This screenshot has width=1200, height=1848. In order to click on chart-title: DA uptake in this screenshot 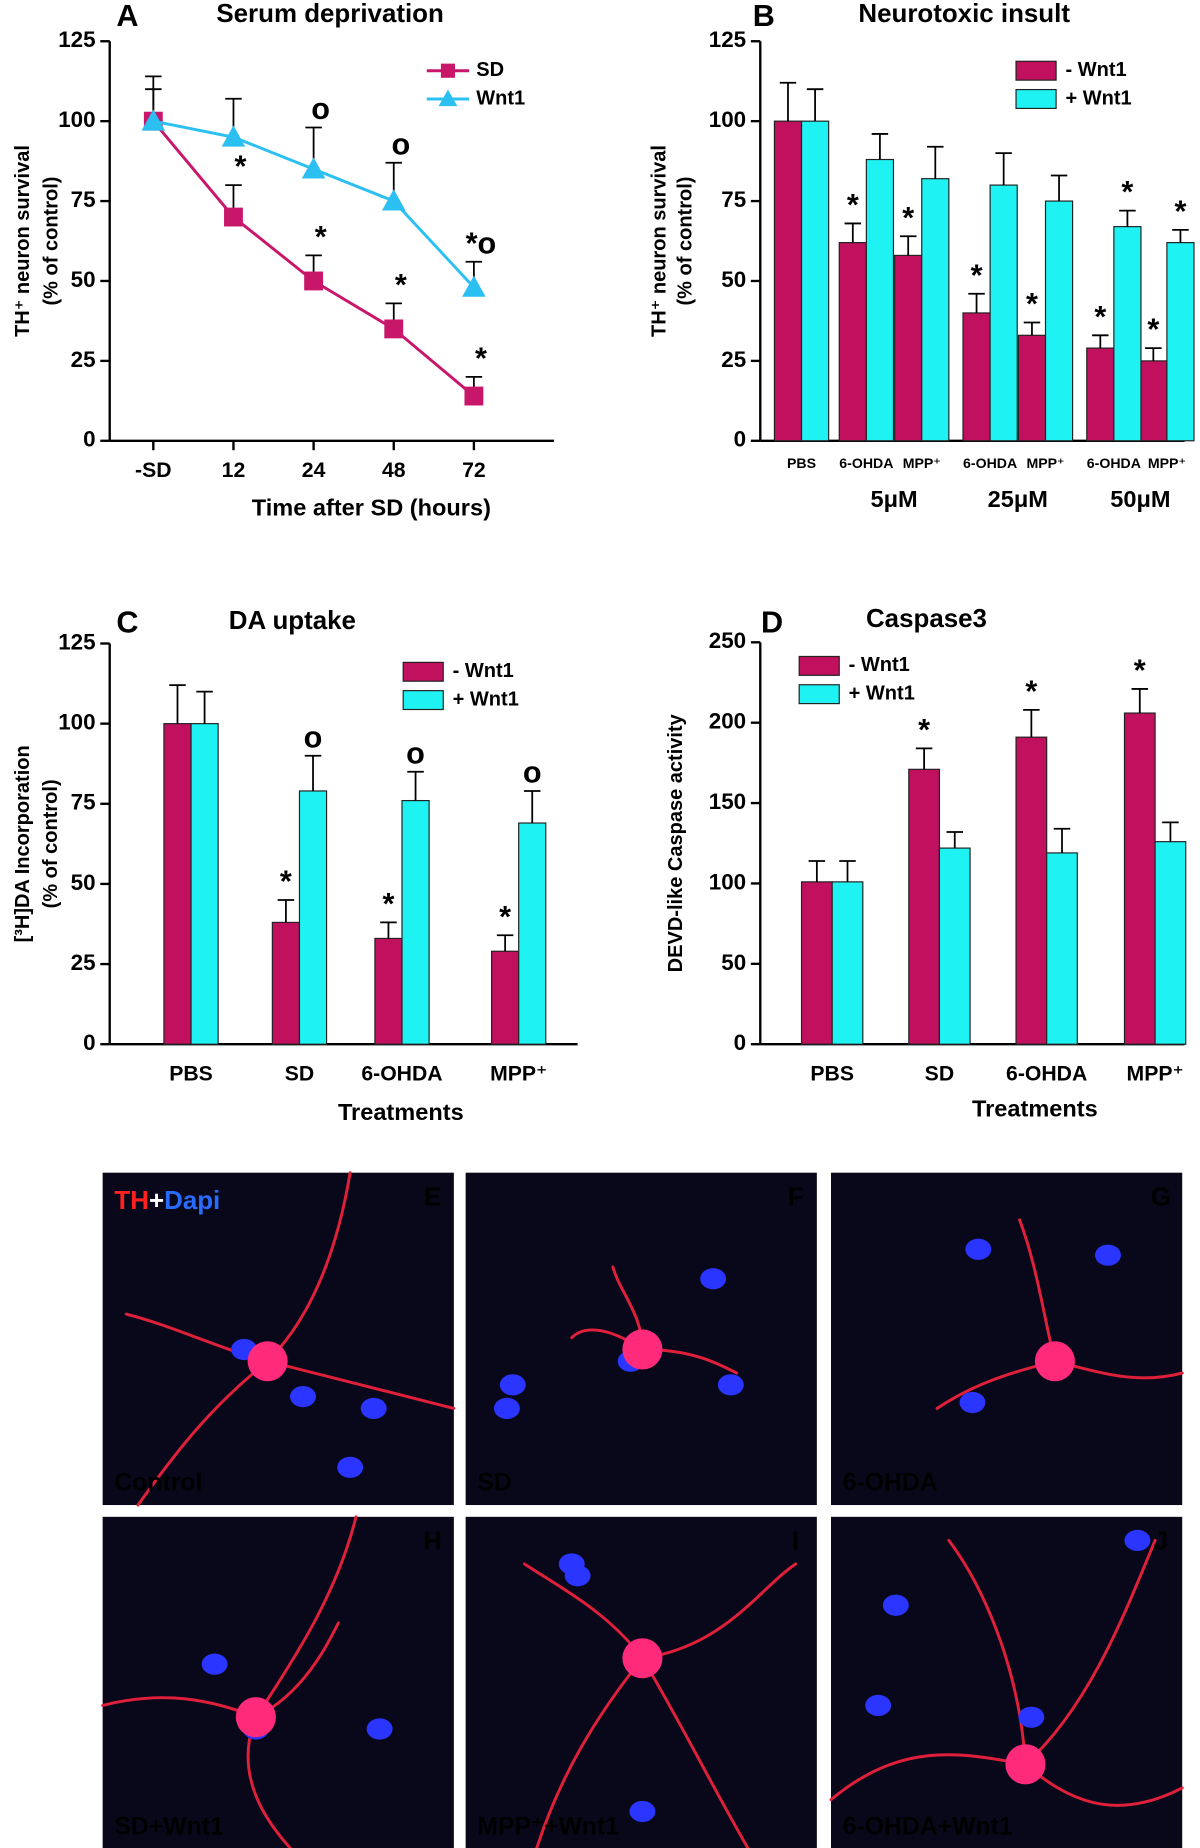, I will do `click(292, 621)`.